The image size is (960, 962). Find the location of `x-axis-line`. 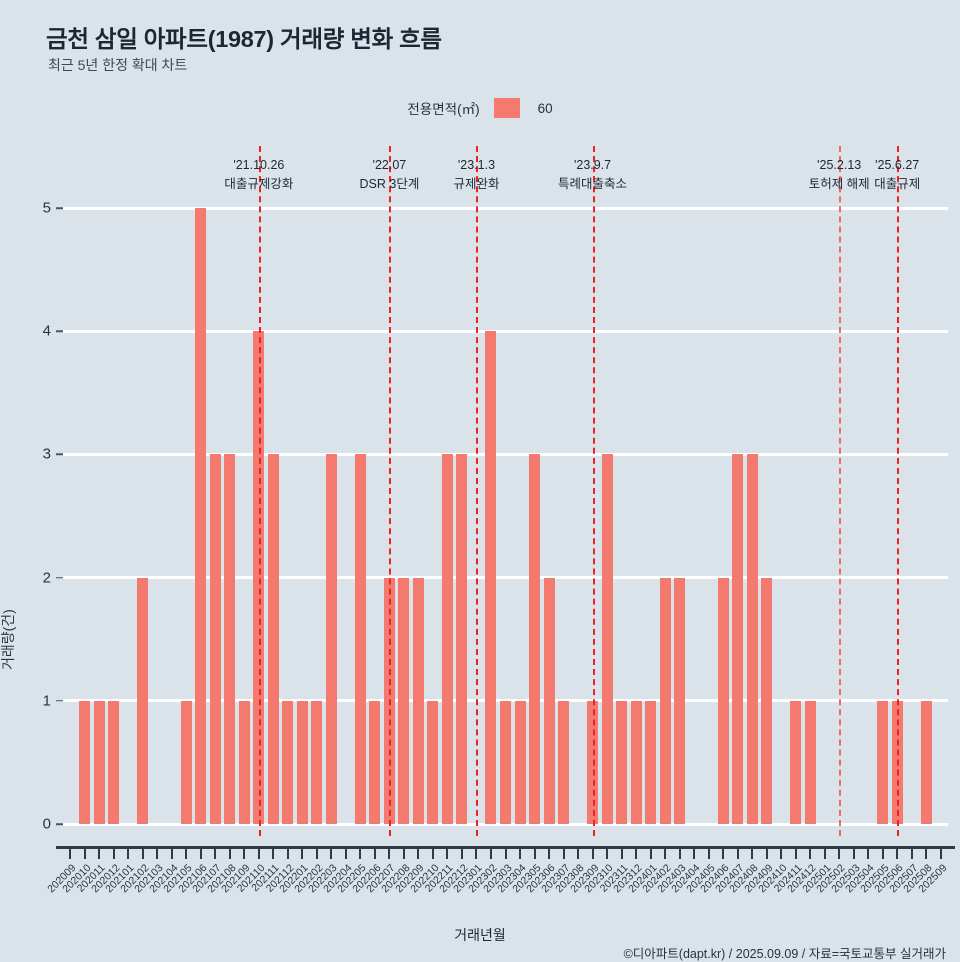

x-axis-line is located at coordinates (505, 847).